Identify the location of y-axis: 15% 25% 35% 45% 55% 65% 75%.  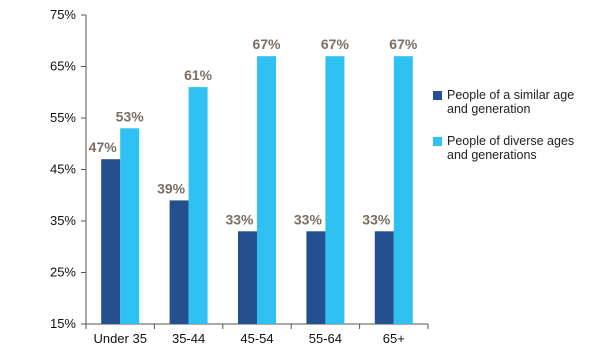
(68, 169).